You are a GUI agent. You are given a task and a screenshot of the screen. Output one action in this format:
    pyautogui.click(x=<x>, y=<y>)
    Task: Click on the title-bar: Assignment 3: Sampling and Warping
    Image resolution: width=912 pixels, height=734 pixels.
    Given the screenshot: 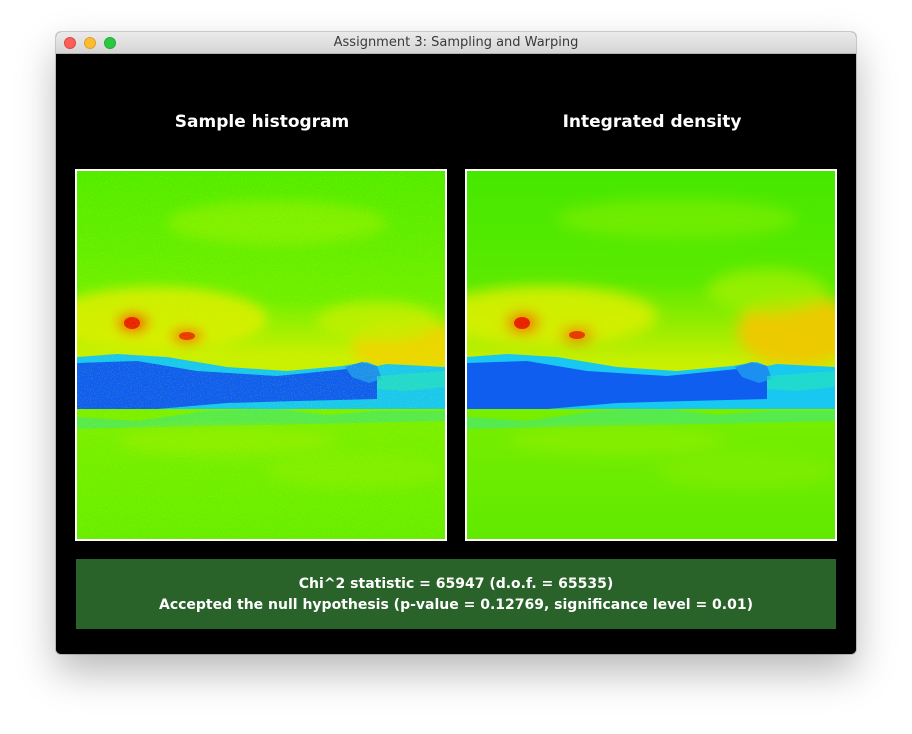 What is the action you would take?
    pyautogui.click(x=456, y=43)
    